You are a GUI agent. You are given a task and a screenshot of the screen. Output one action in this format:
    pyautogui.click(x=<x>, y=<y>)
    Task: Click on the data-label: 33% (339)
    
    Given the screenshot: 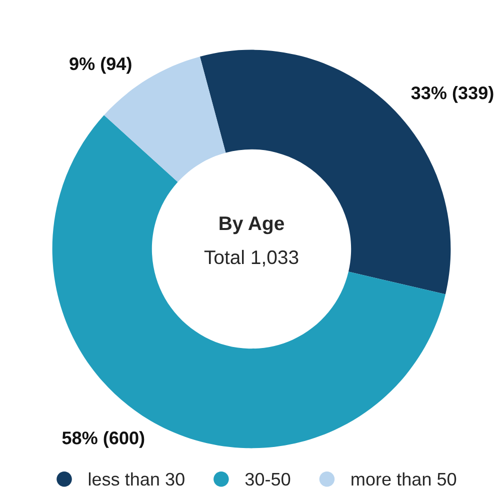 What is the action you would take?
    pyautogui.click(x=452, y=94)
    